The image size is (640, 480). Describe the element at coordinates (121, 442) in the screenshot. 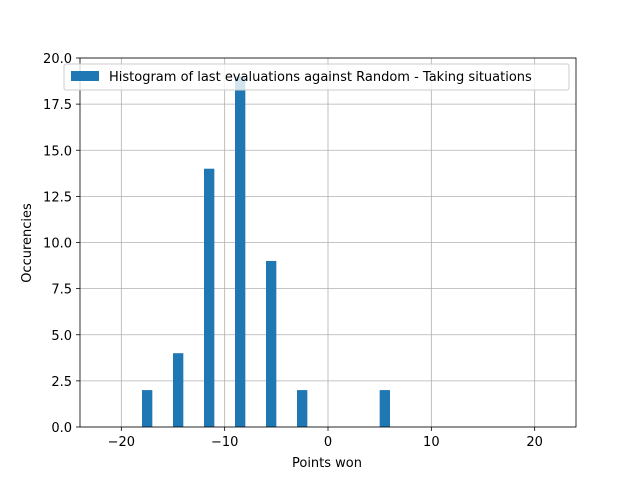

I see `x-tick-label: −20` at that location.